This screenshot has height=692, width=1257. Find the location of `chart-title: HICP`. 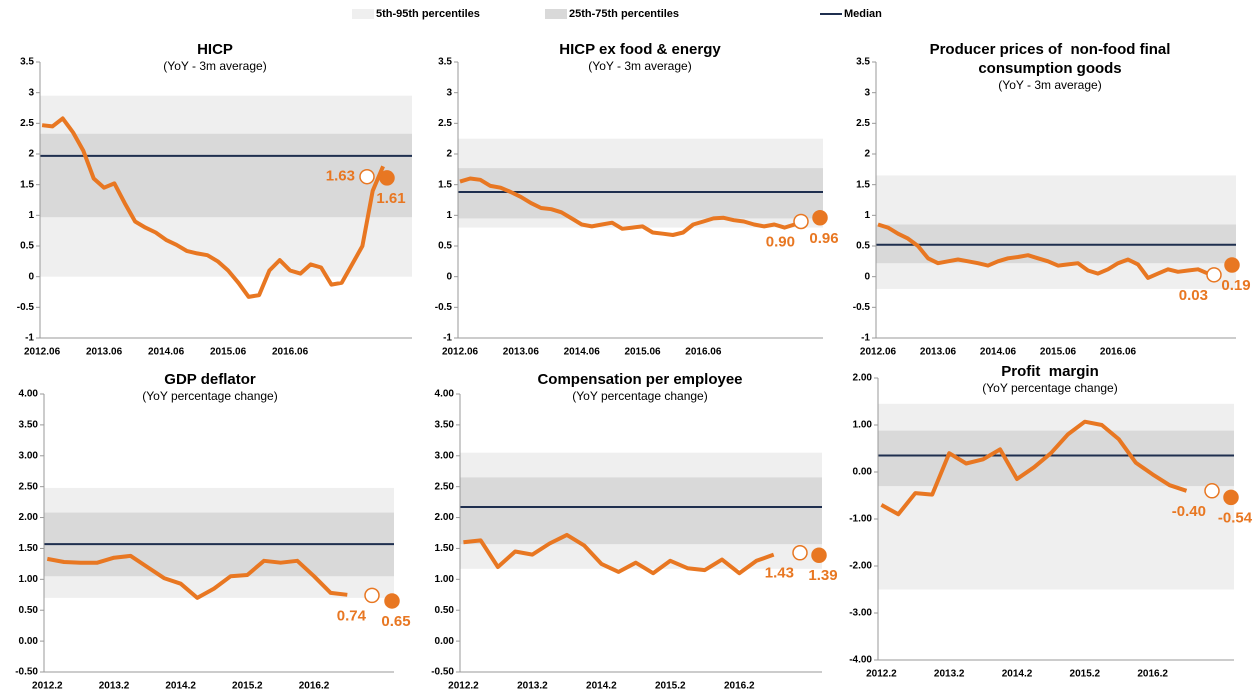

chart-title: HICP is located at coordinates (215, 49).